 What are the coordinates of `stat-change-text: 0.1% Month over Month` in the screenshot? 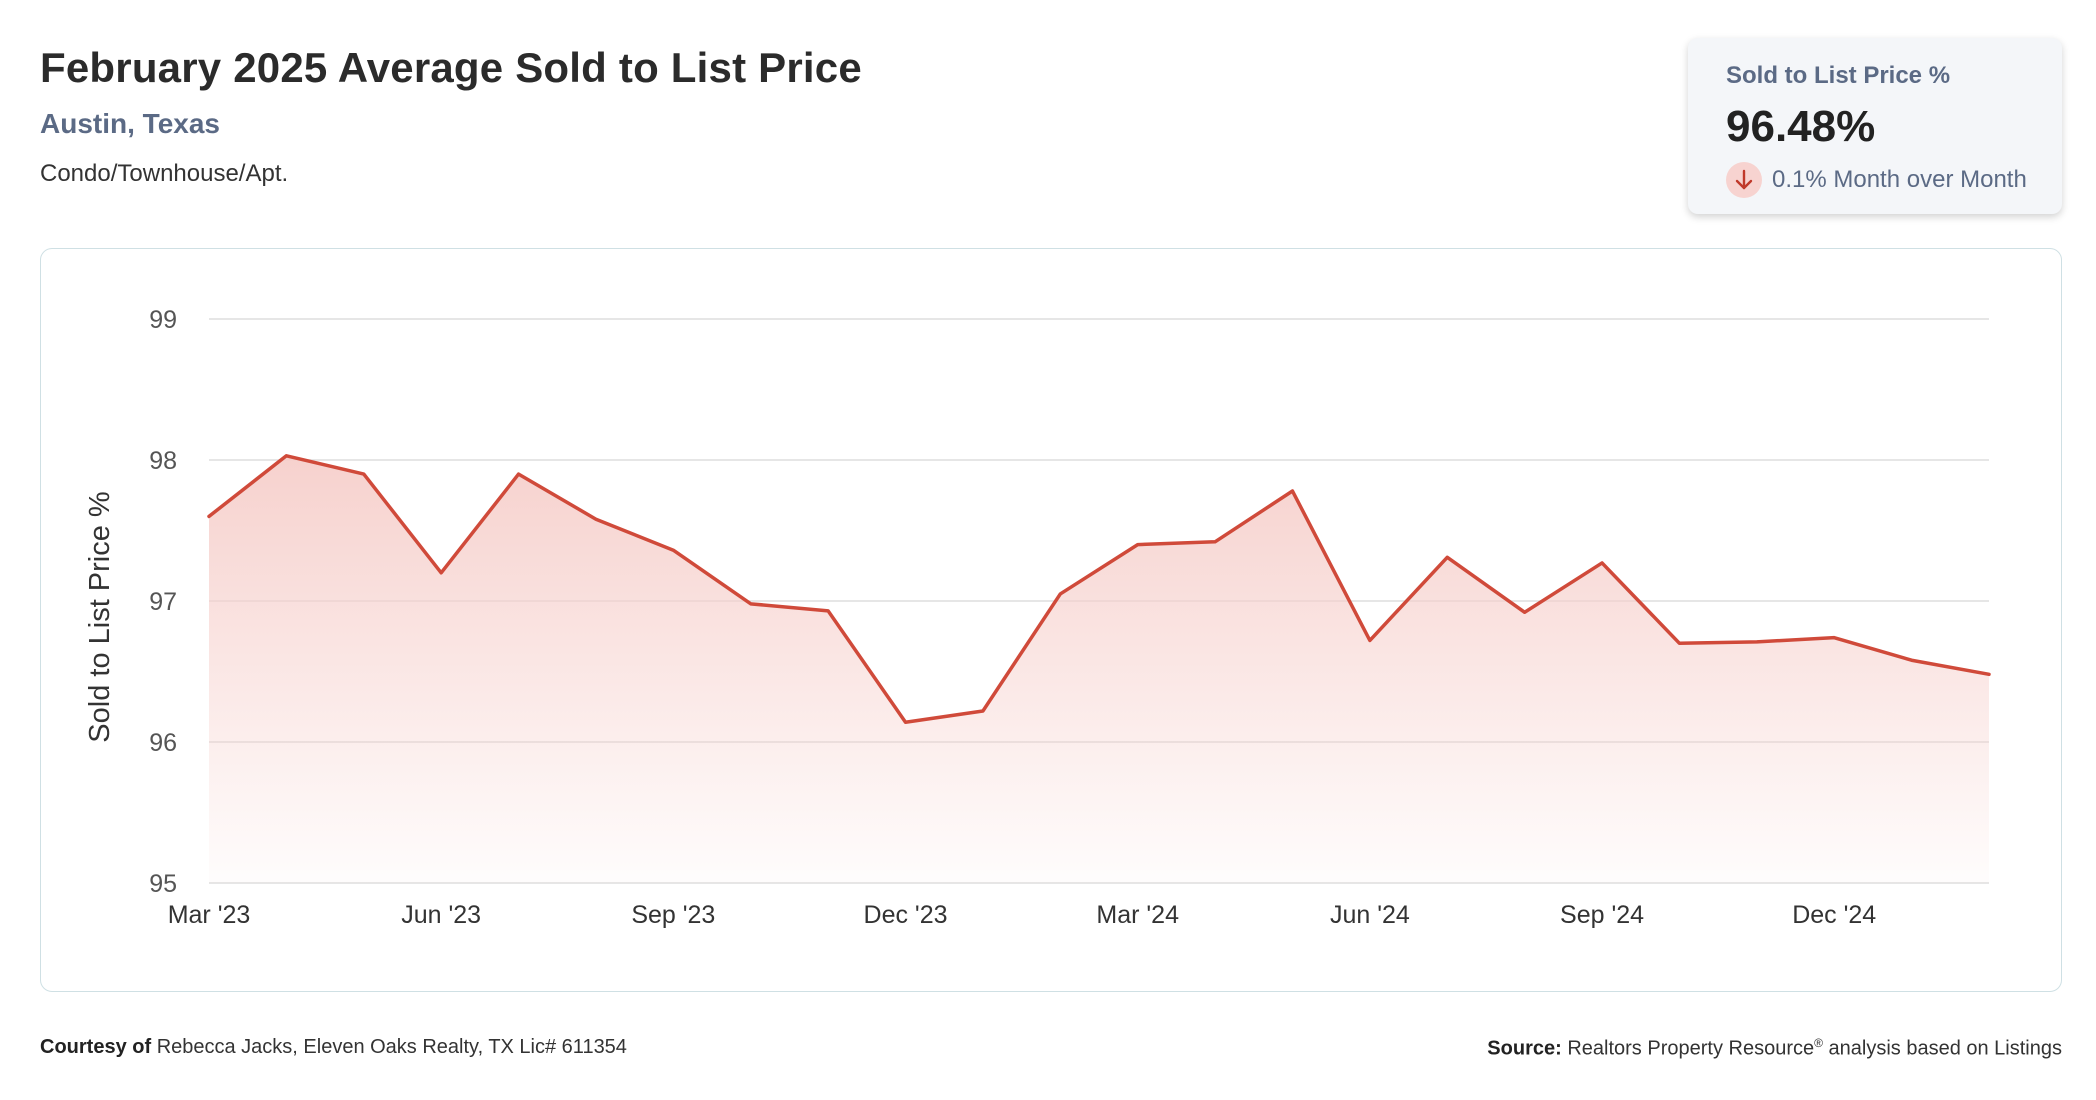 It's located at (1899, 179).